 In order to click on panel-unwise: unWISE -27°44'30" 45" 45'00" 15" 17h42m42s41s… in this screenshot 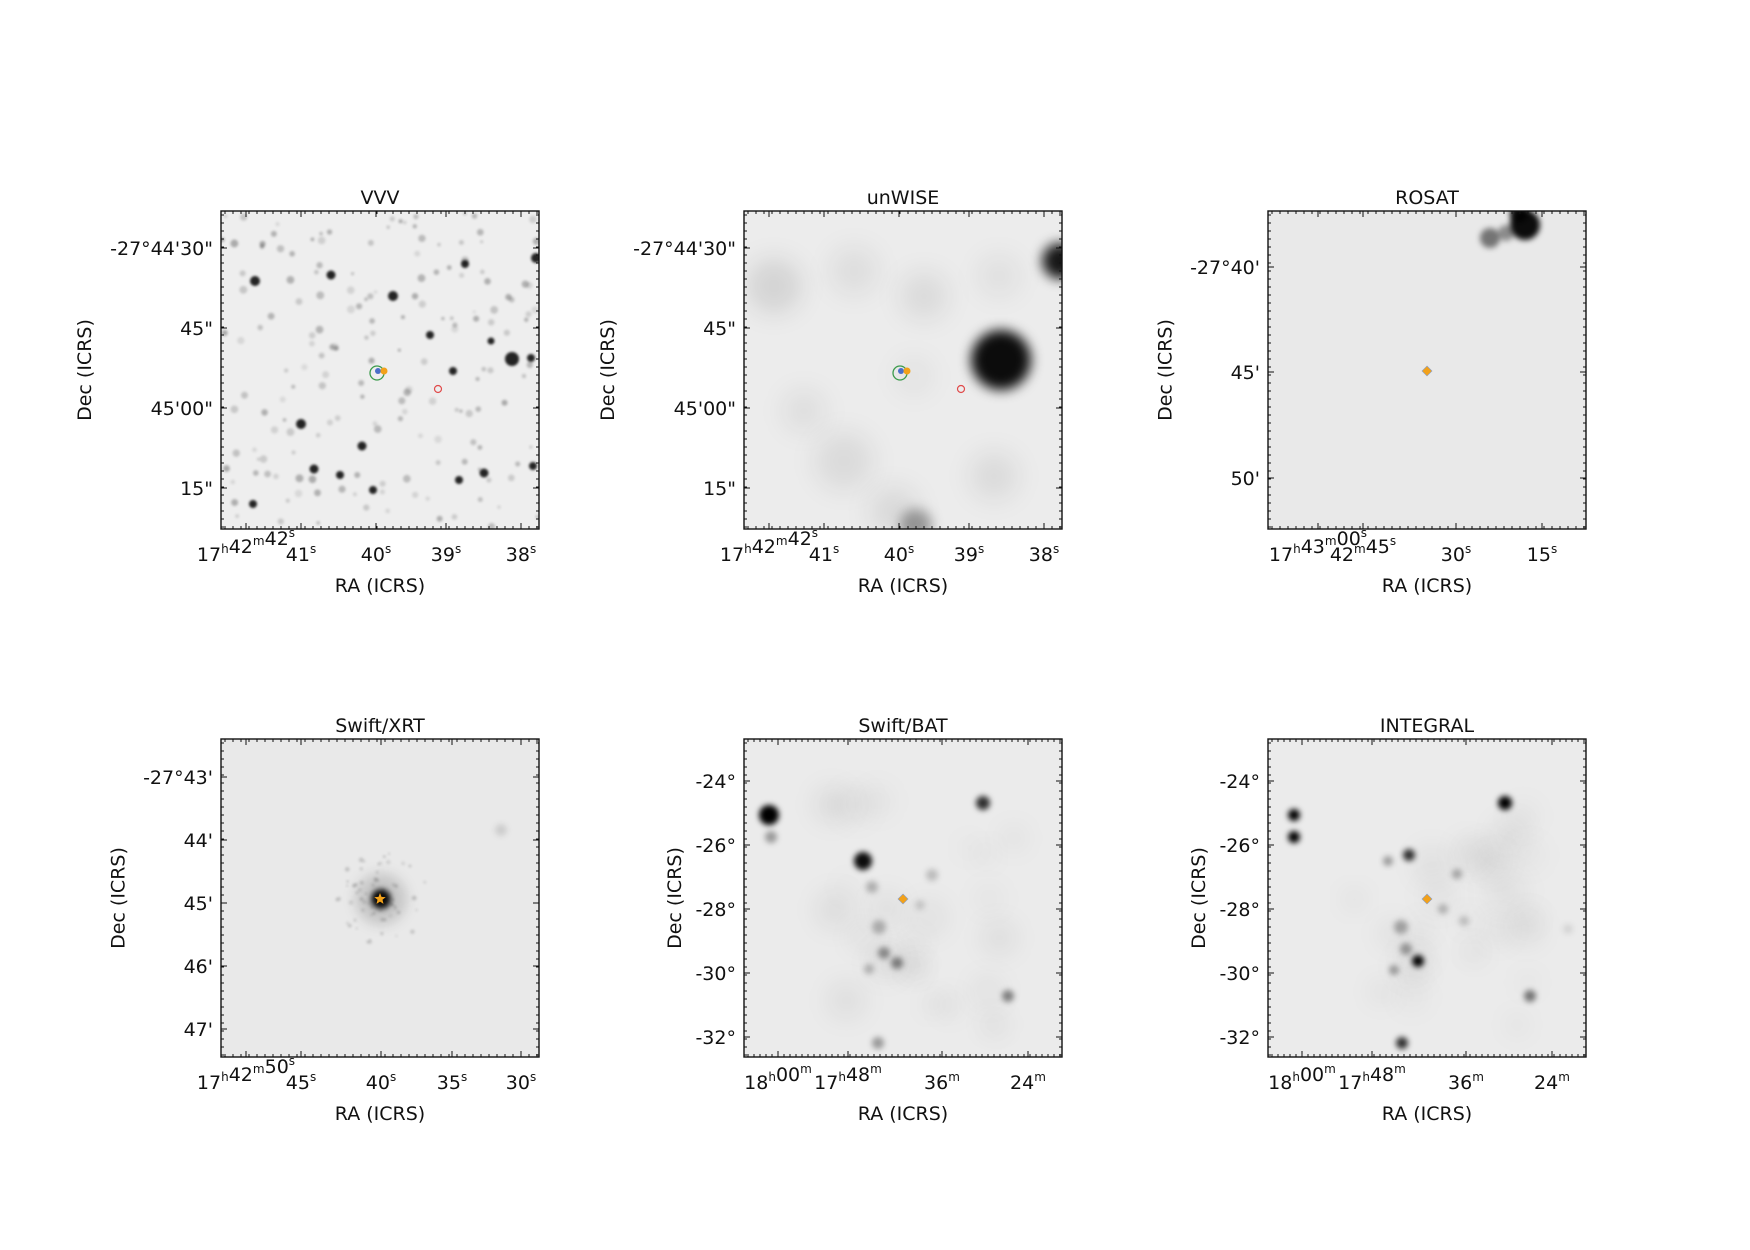, I will do `click(830, 392)`.